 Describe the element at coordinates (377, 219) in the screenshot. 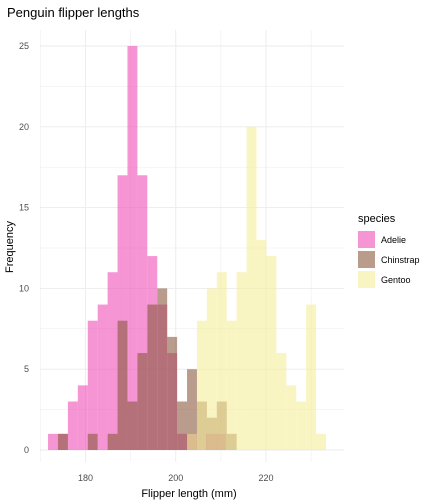

I see `legend-title: species` at that location.